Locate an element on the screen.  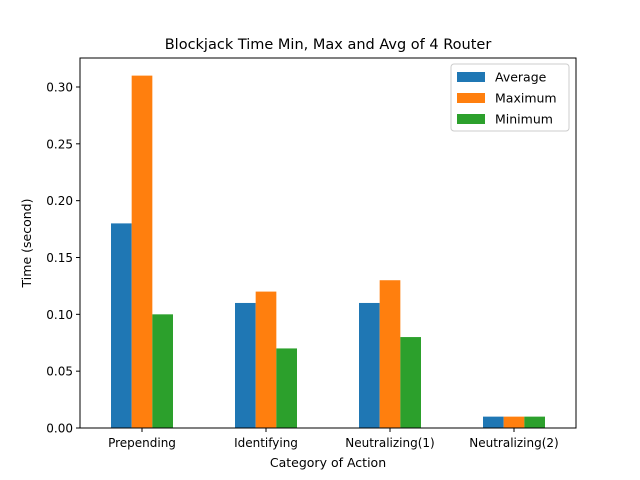
legend-label-minimum: Minimum is located at coordinates (524, 119).